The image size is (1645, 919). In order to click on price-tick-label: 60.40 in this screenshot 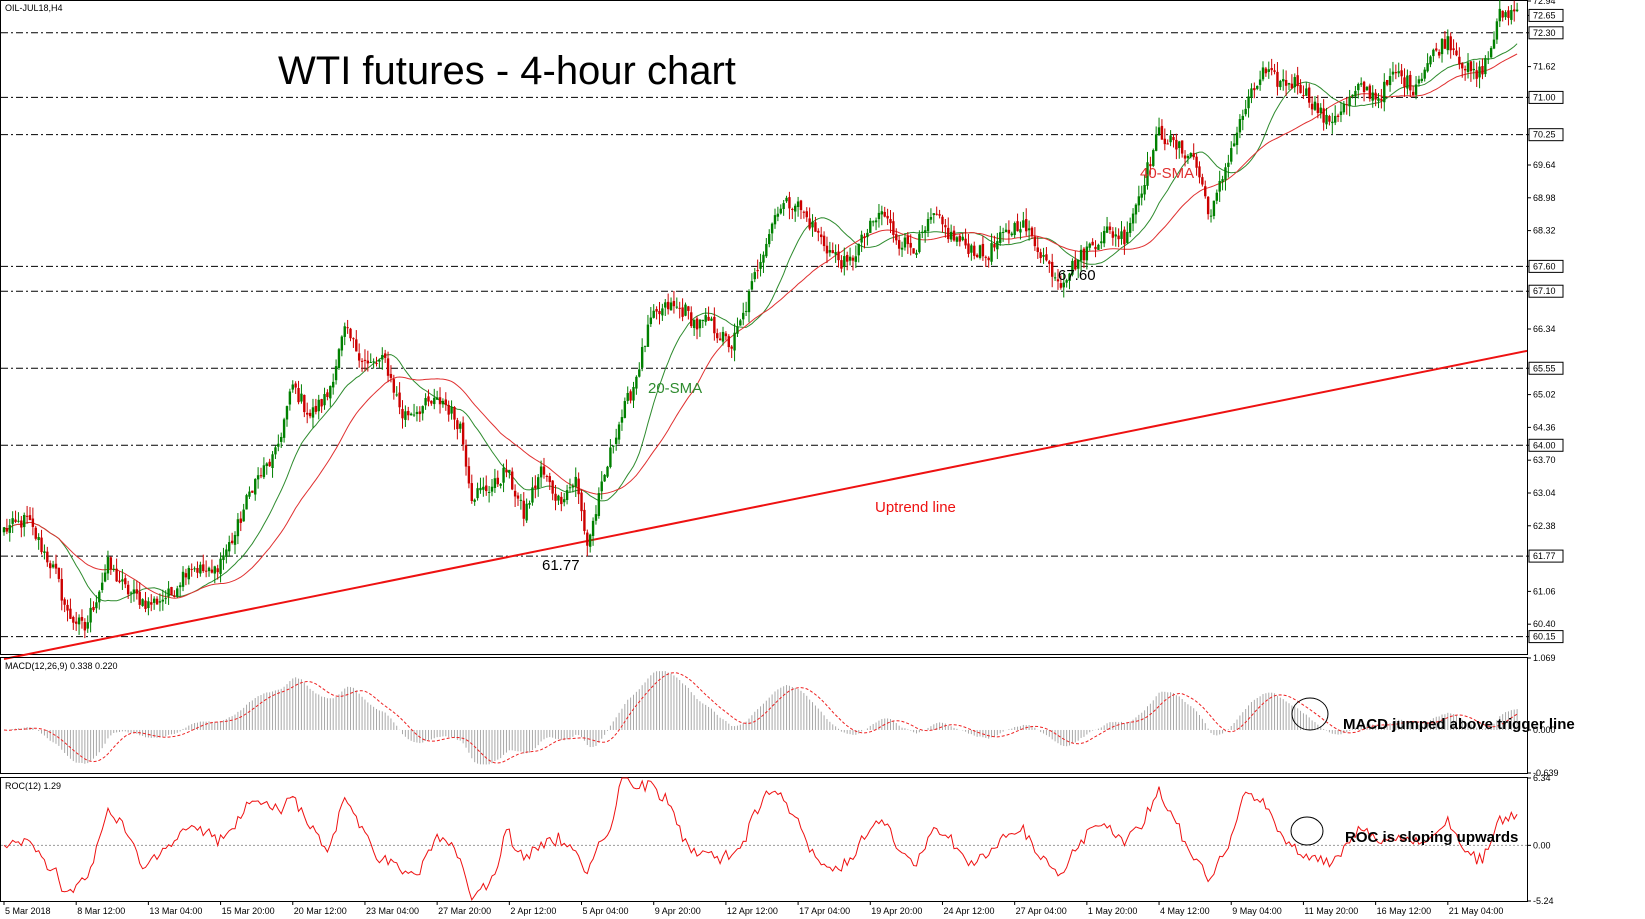, I will do `click(1544, 624)`.